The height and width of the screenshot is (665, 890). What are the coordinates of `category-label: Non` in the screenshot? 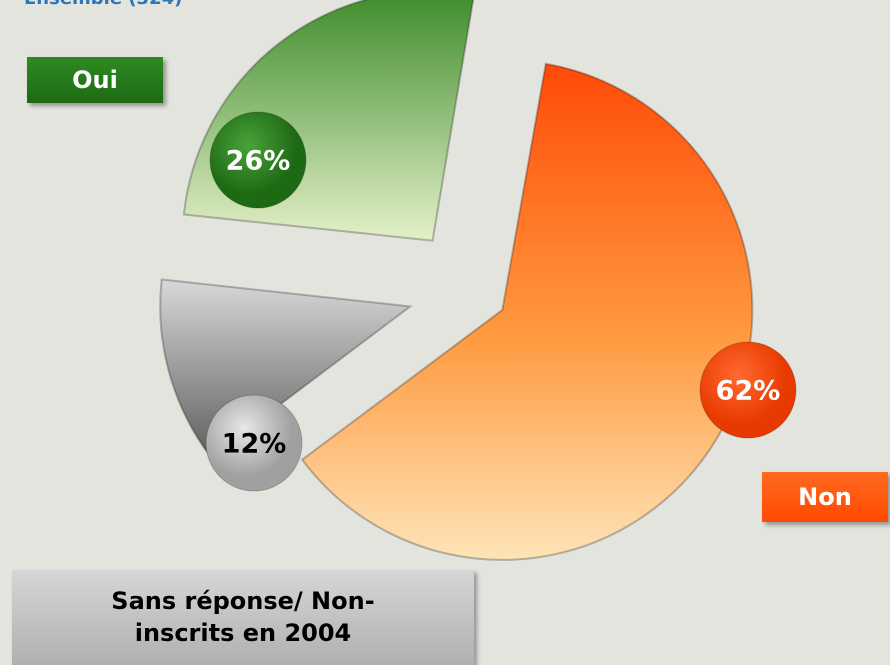 It's located at (825, 497).